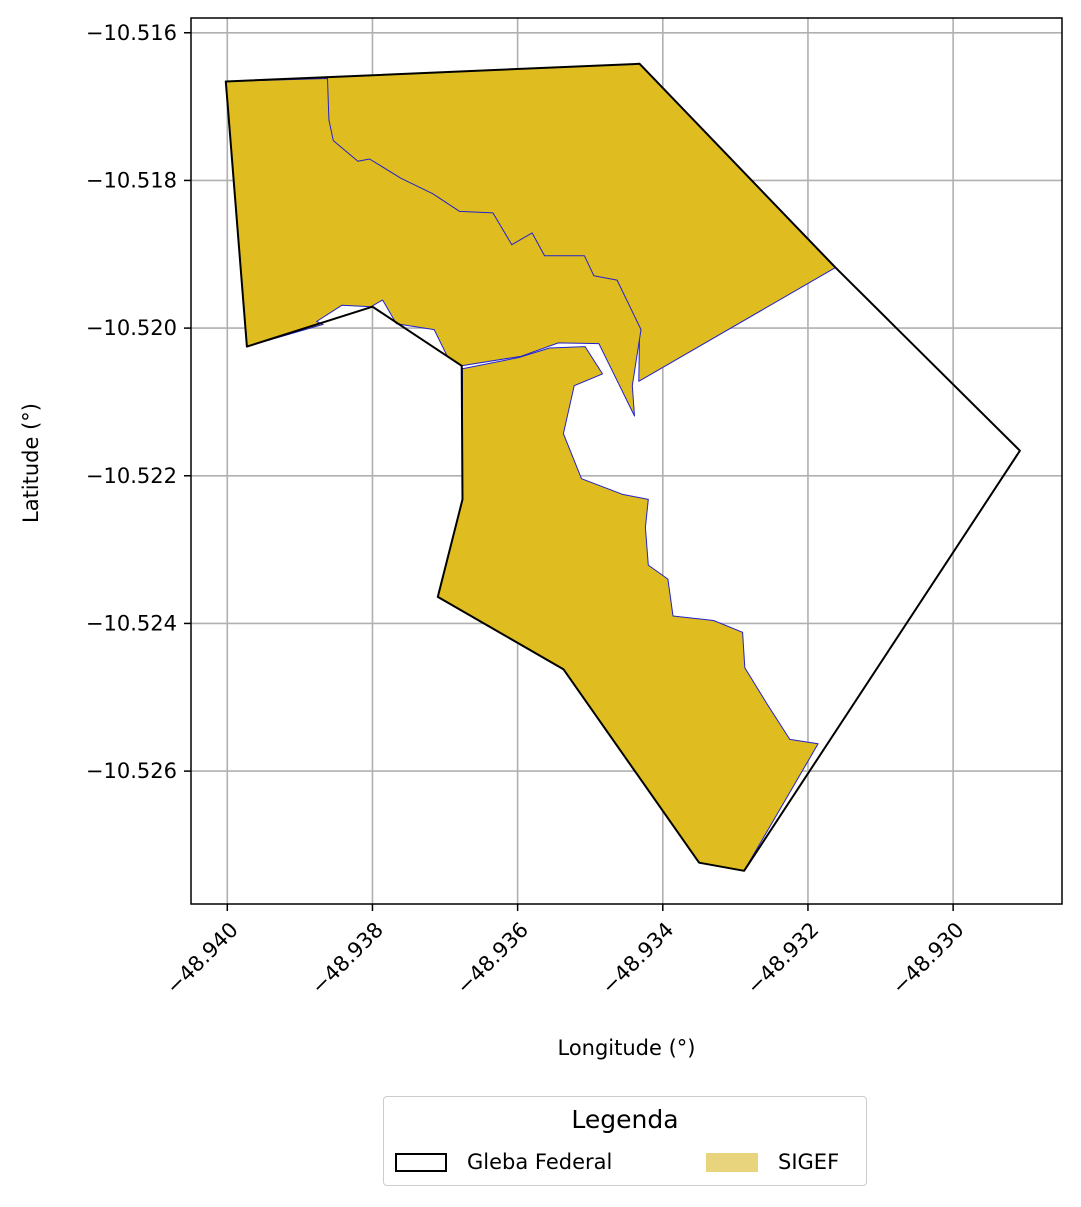 This screenshot has width=1081, height=1207. What do you see at coordinates (31, 463) in the screenshot?
I see `y-axis-label: Latitude (°)` at bounding box center [31, 463].